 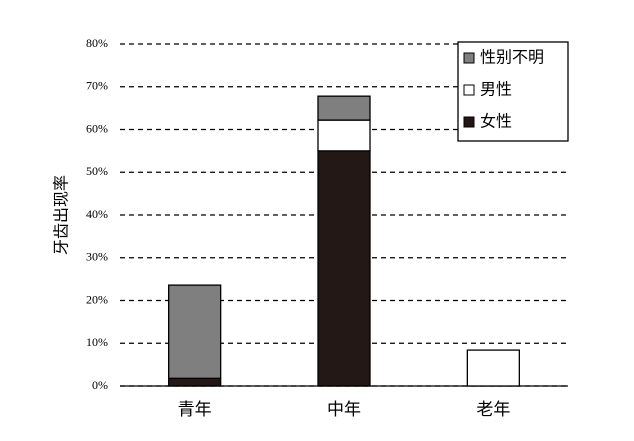 I want to click on legend-box, so click(x=513, y=91).